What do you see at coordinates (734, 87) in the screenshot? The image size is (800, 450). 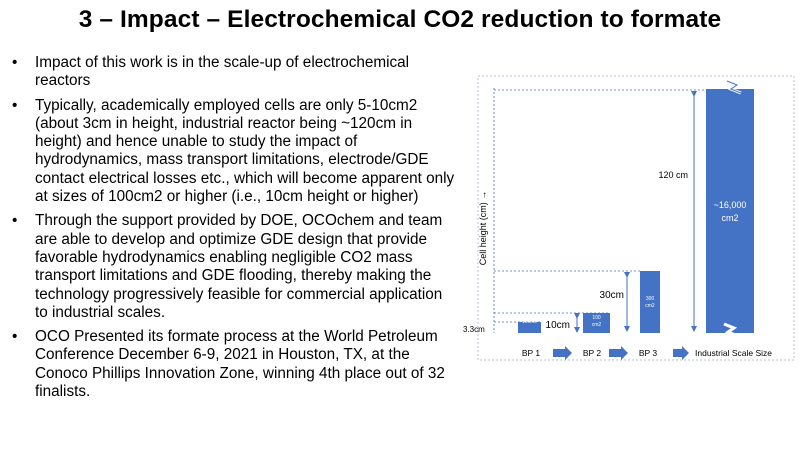 I see `break-mark-top-line` at bounding box center [734, 87].